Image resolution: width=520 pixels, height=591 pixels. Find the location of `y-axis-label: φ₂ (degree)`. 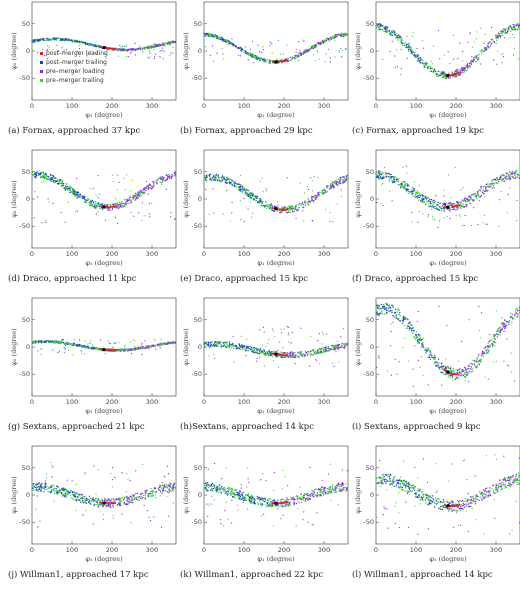

y-axis-label: φ₂ (degree) is located at coordinates (358, 51).